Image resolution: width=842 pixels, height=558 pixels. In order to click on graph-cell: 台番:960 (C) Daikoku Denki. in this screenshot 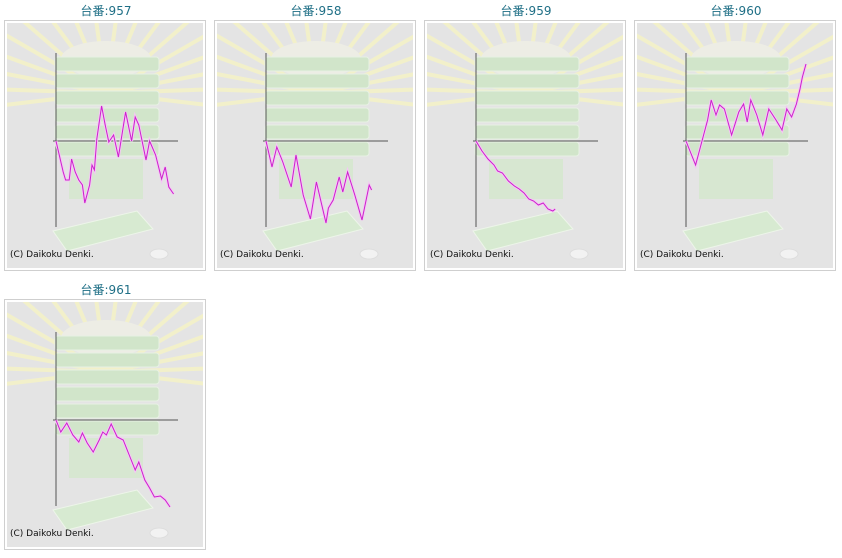, I will do `click(736, 135)`.